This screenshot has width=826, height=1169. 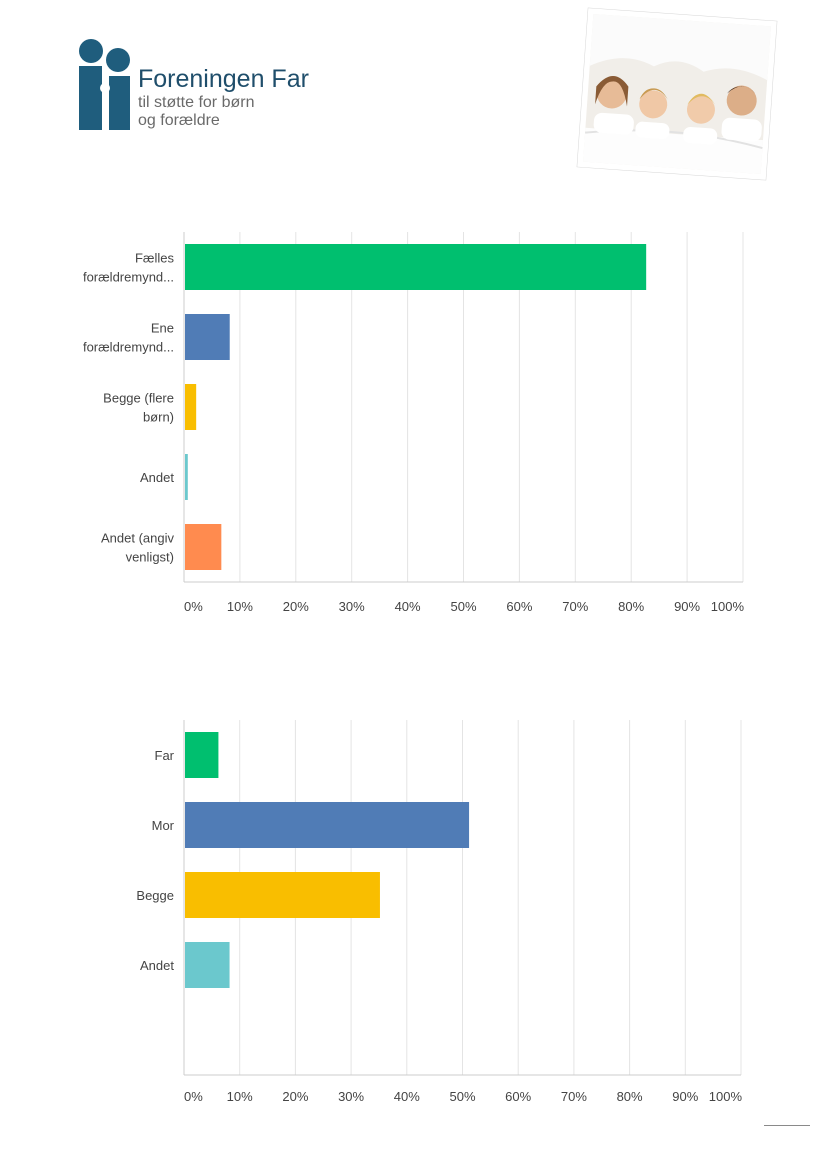 What do you see at coordinates (787, 1125) in the screenshot?
I see `footer-rule` at bounding box center [787, 1125].